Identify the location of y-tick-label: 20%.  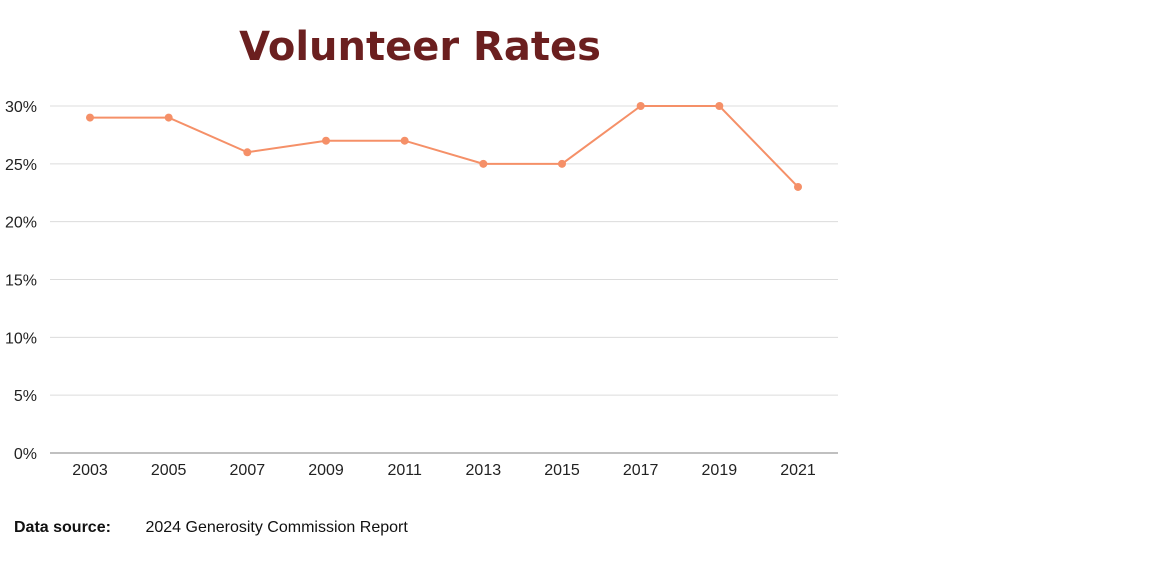
(21, 223).